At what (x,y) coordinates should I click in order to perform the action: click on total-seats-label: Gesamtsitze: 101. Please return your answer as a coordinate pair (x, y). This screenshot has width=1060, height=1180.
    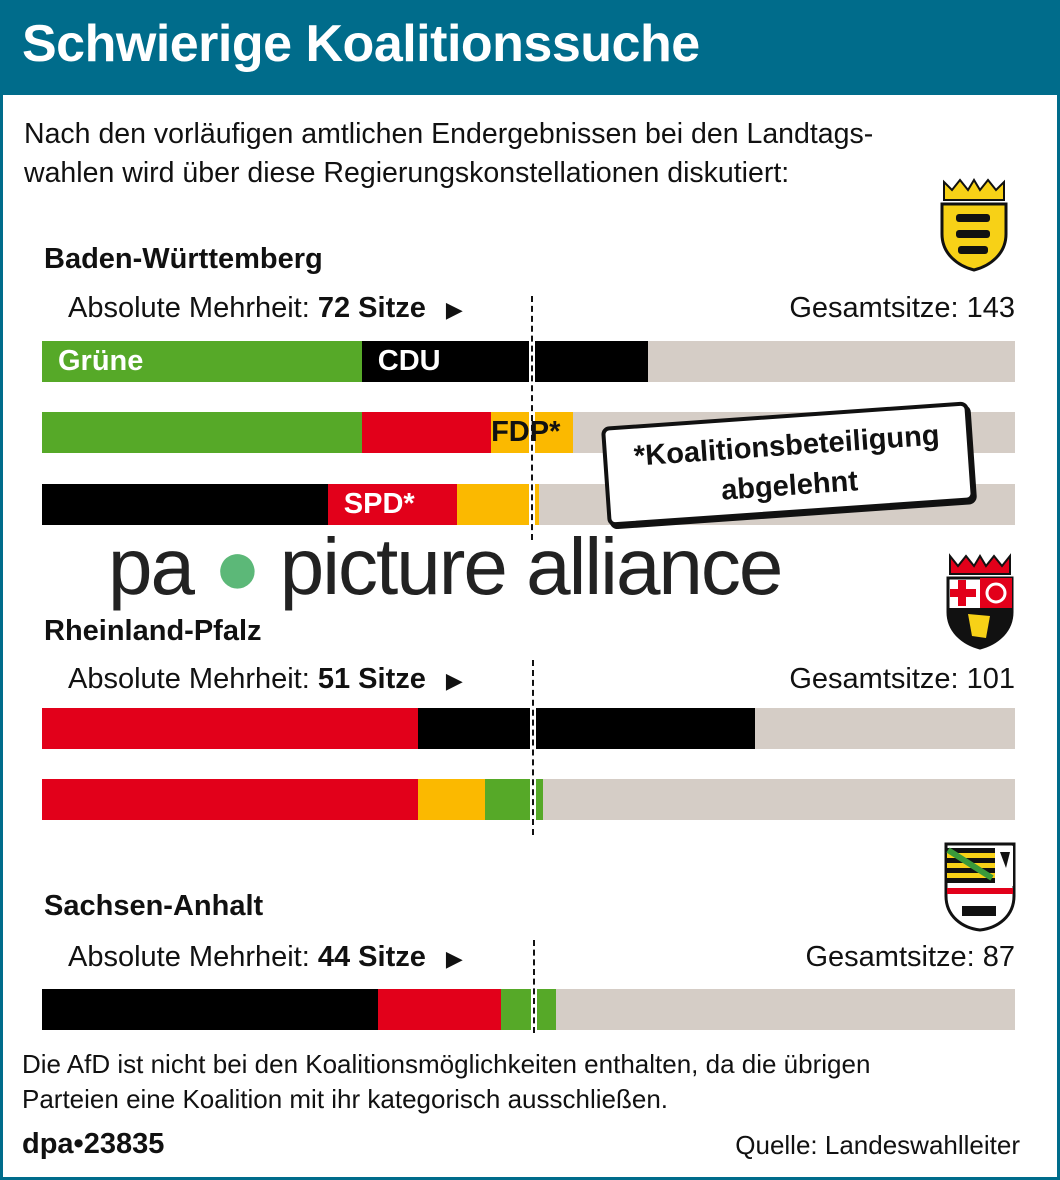
    Looking at the image, I should click on (902, 679).